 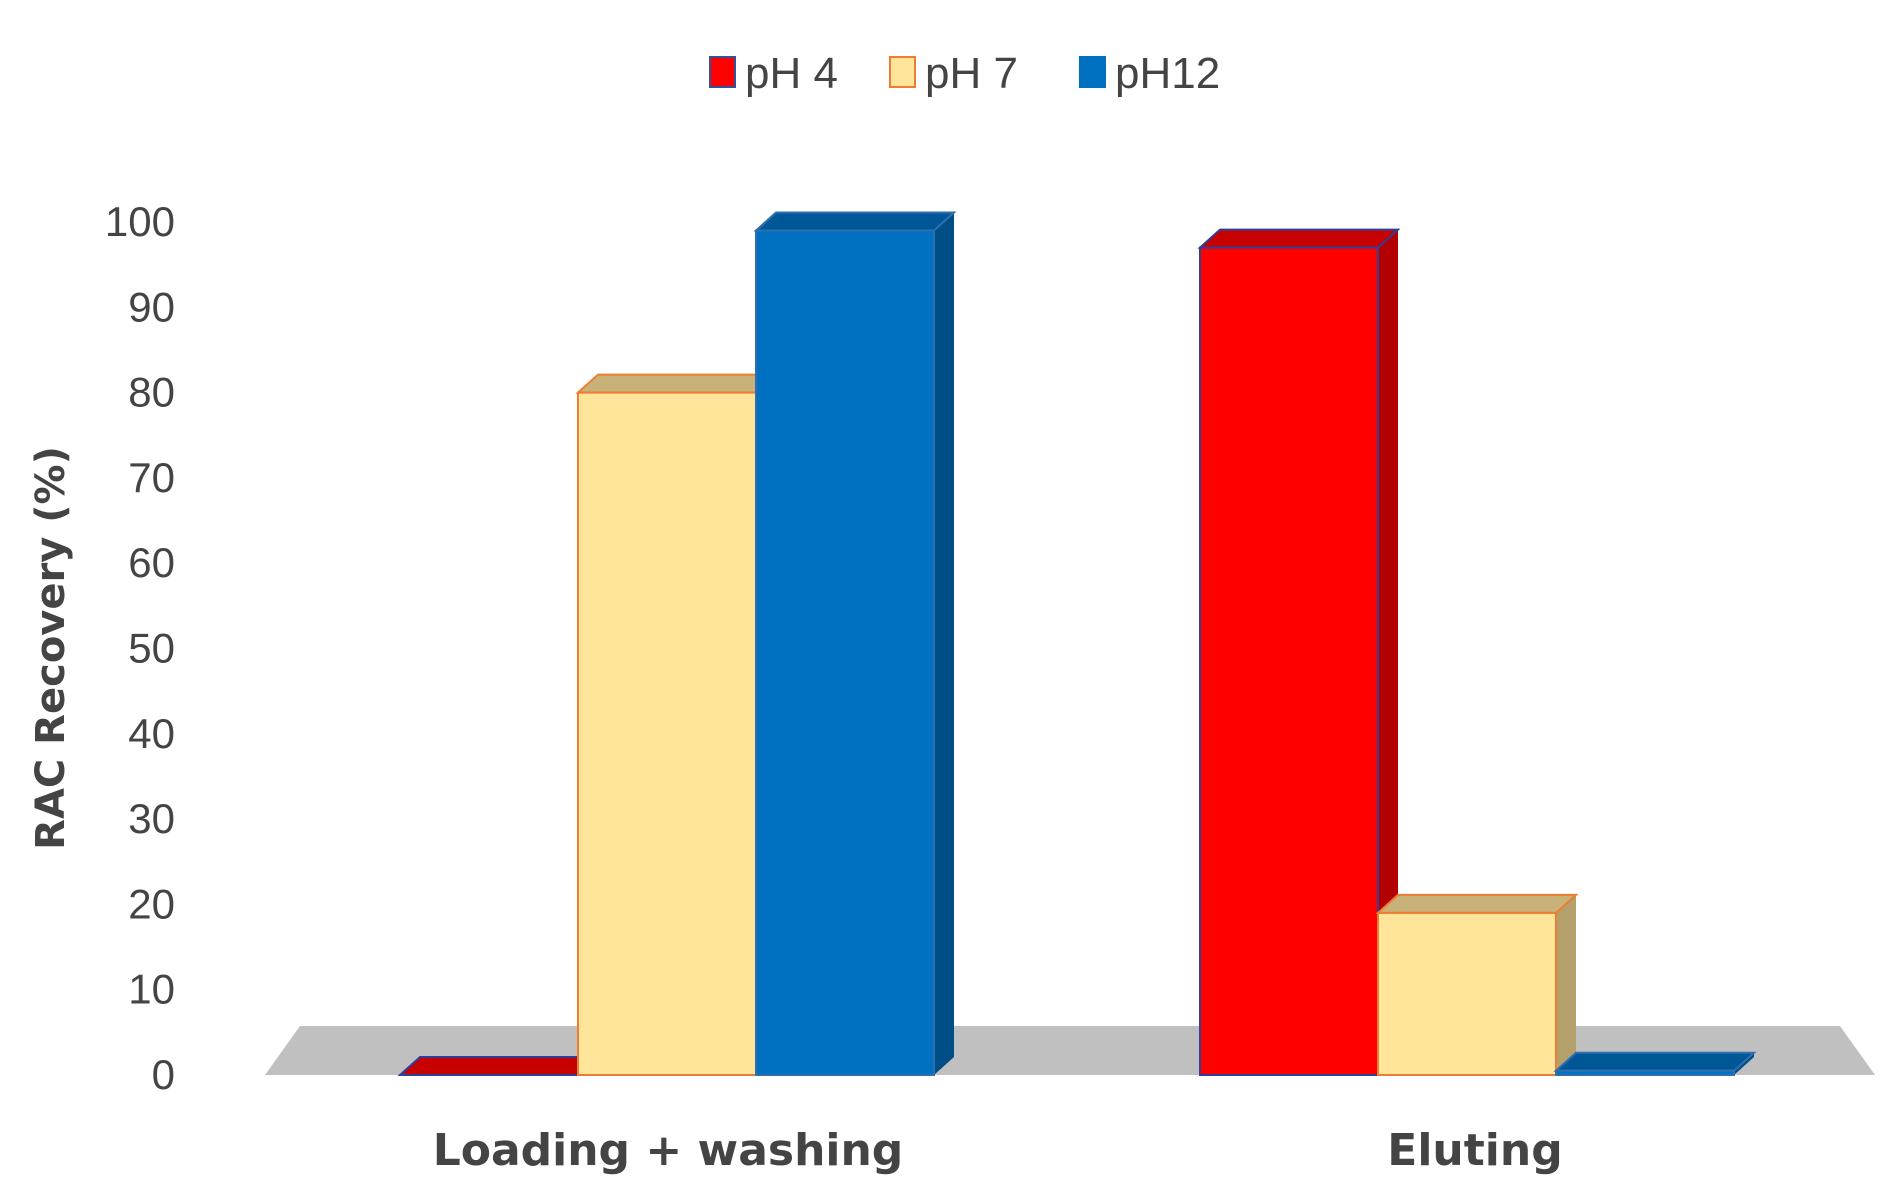 What do you see at coordinates (1092, 72) in the screenshot?
I see `legend-swatch-ph12` at bounding box center [1092, 72].